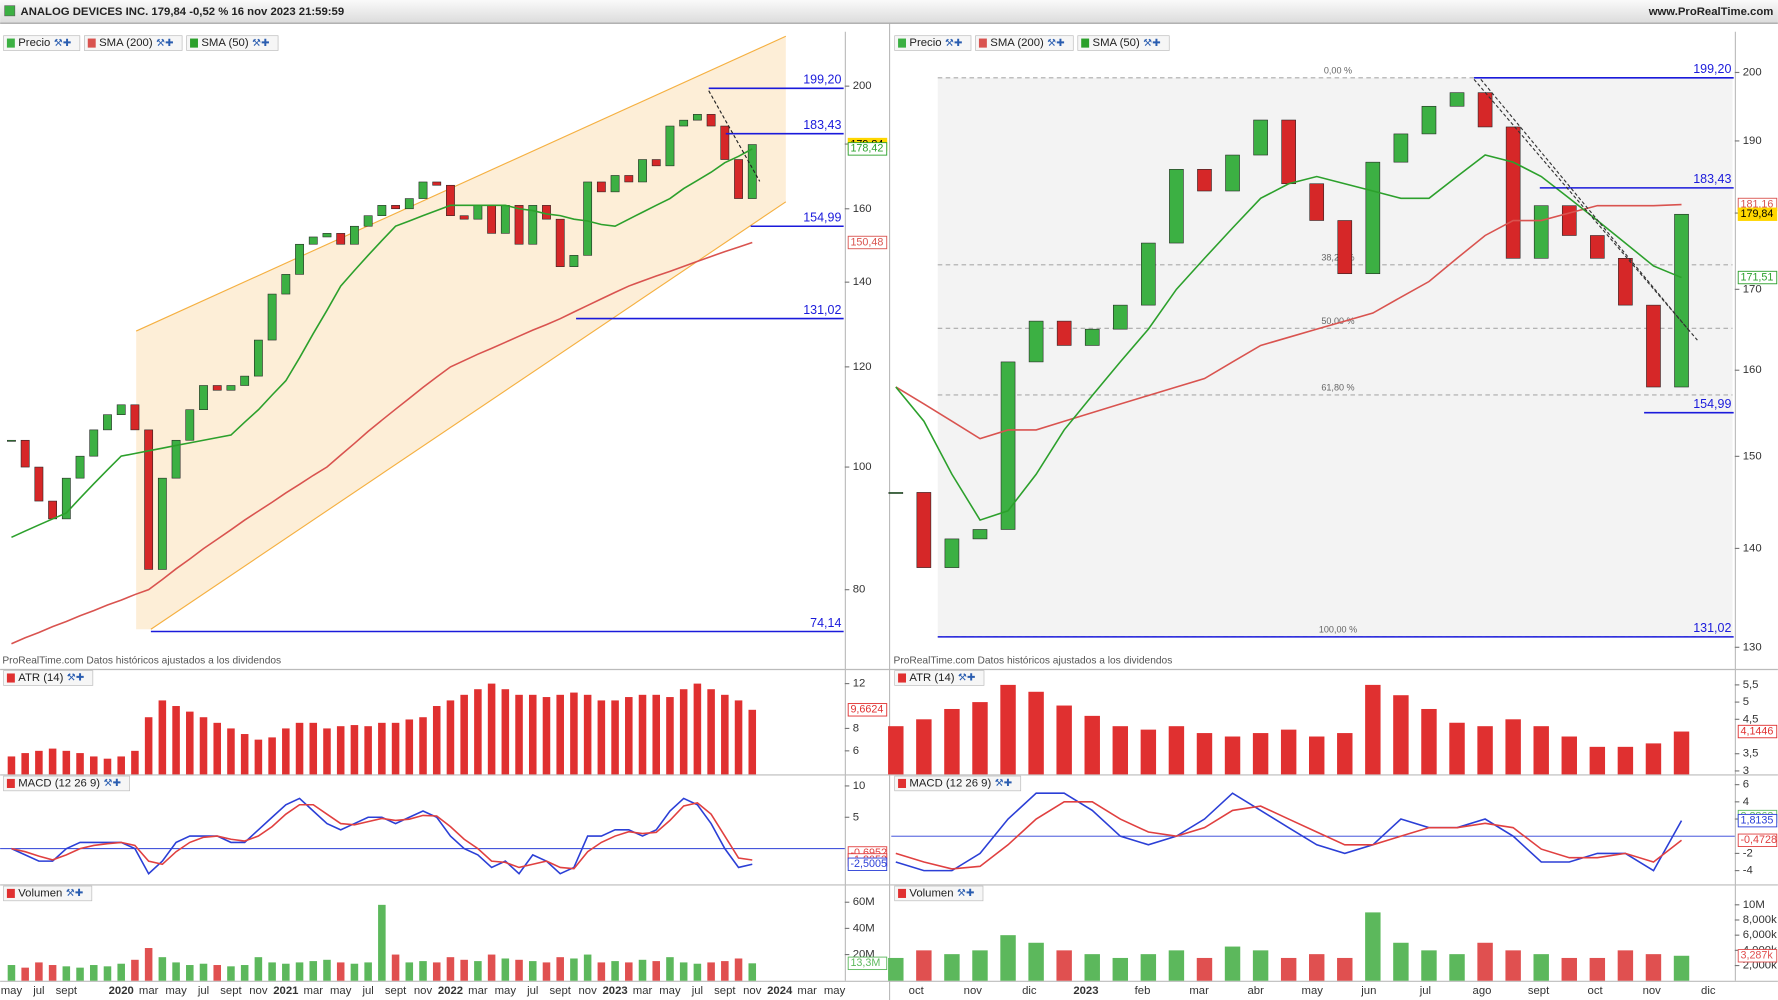 The height and width of the screenshot is (1000, 1778). What do you see at coordinates (1756, 277) in the screenshot?
I see `last-value-label: 171,51` at bounding box center [1756, 277].